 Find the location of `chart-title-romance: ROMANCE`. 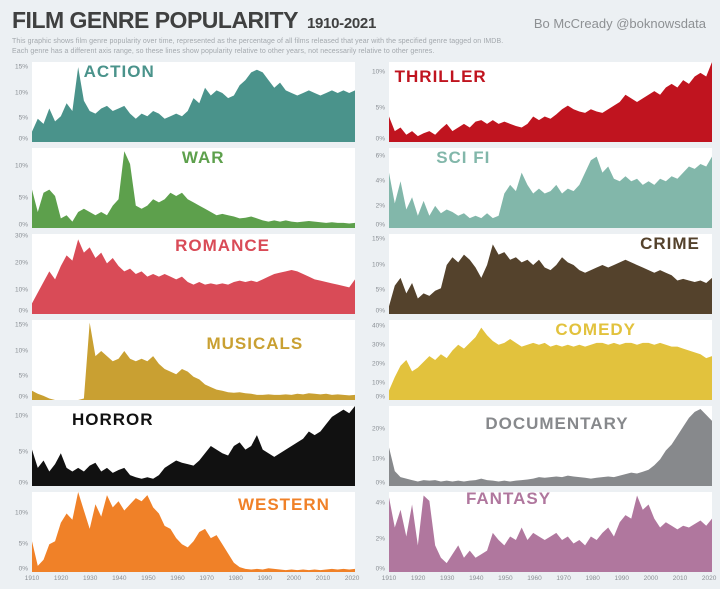

chart-title-romance: ROMANCE is located at coordinates (222, 246).